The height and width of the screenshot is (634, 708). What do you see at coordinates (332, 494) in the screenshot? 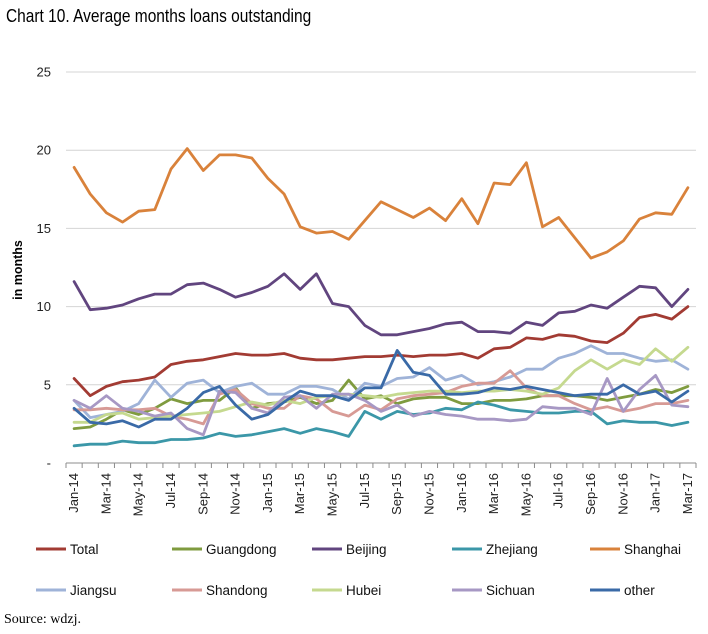
I see `x-tick-label: May-15` at bounding box center [332, 494].